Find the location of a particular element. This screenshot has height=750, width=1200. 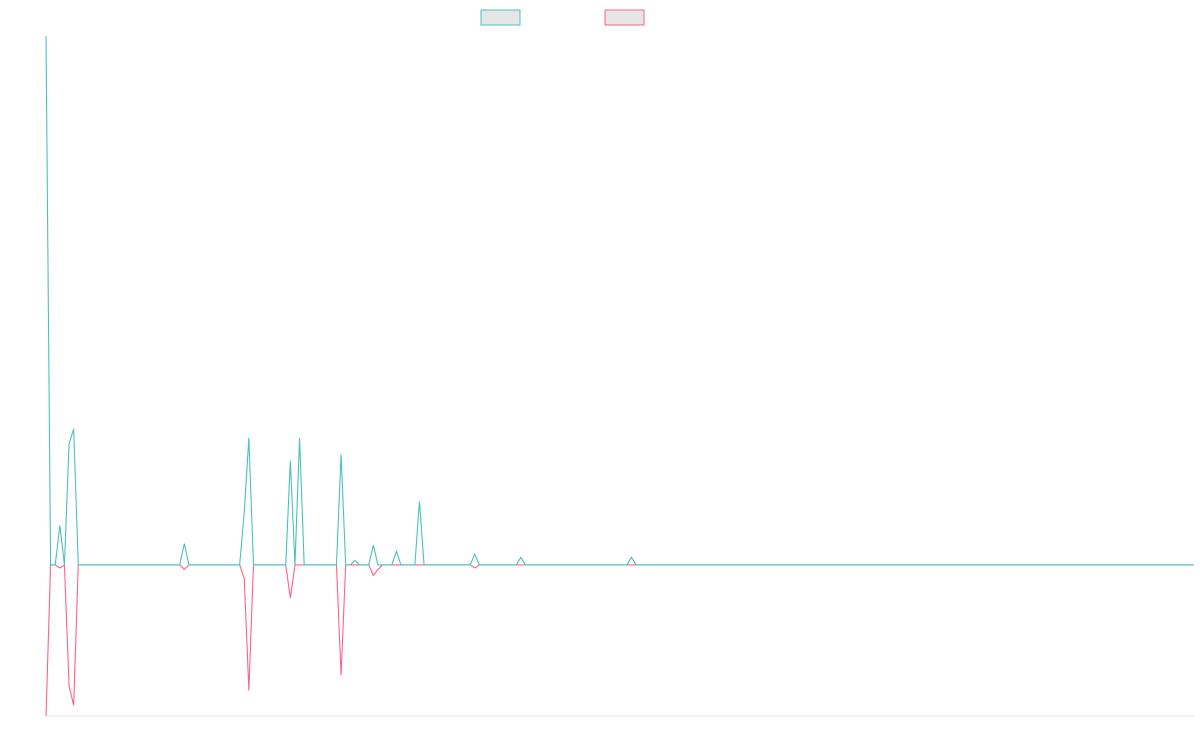

legend is located at coordinates (562, 17).